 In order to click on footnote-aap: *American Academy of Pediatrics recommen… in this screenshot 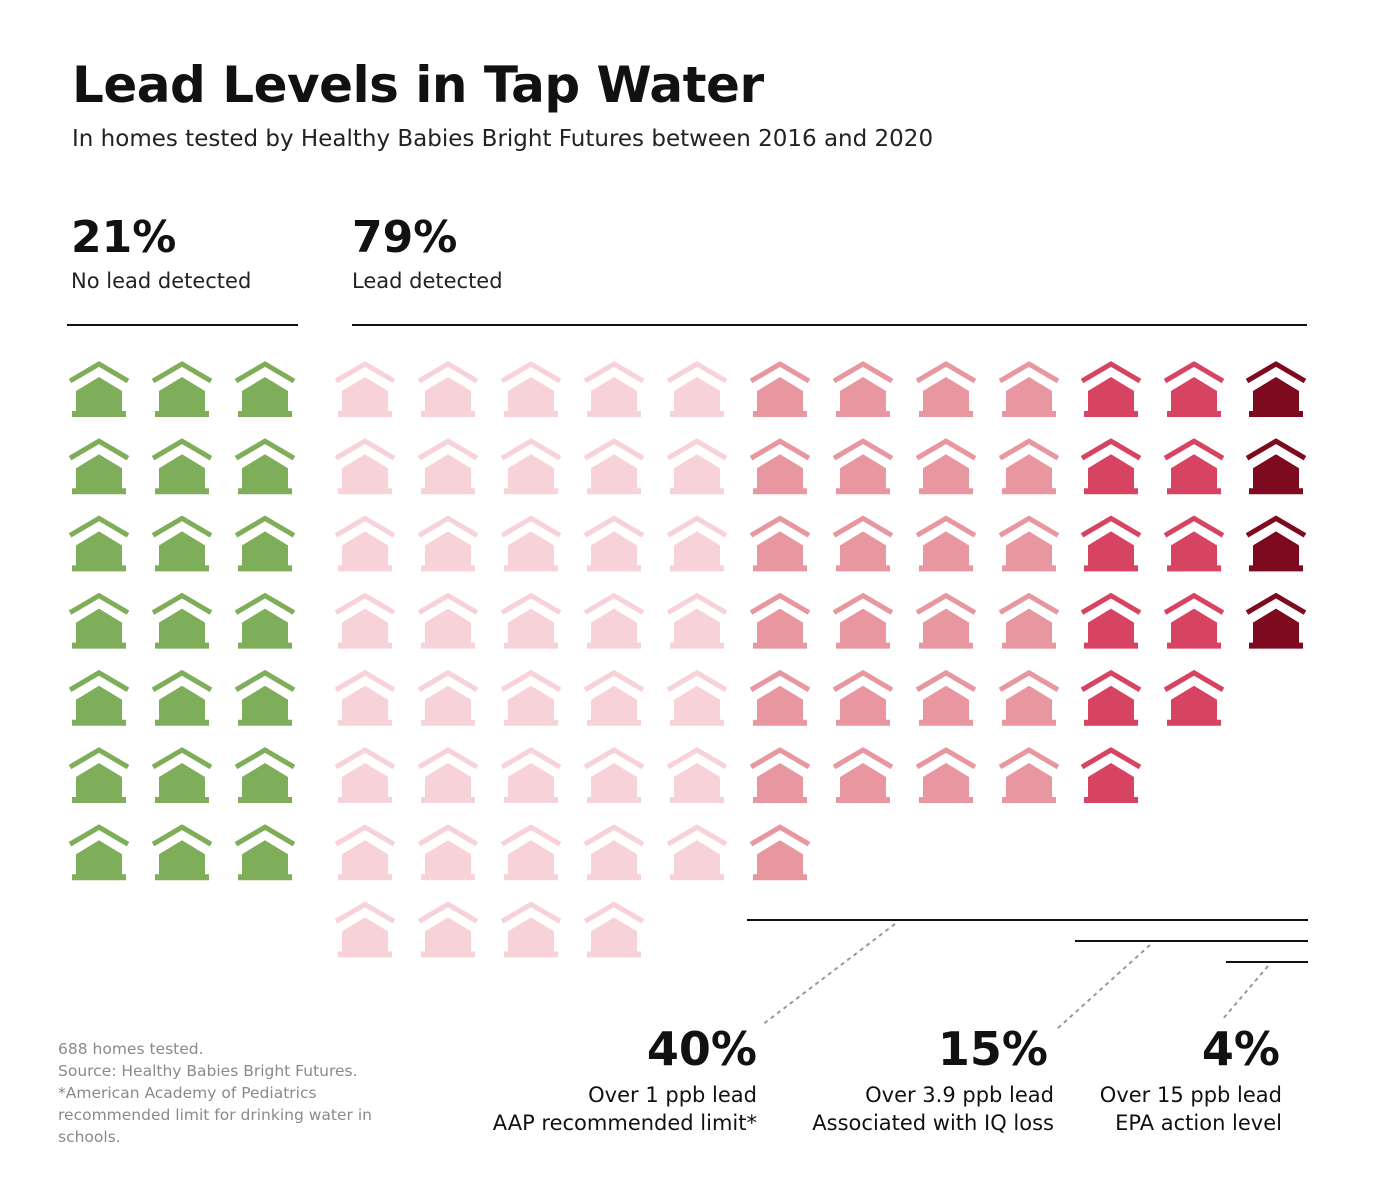, I will do `click(215, 1115)`.